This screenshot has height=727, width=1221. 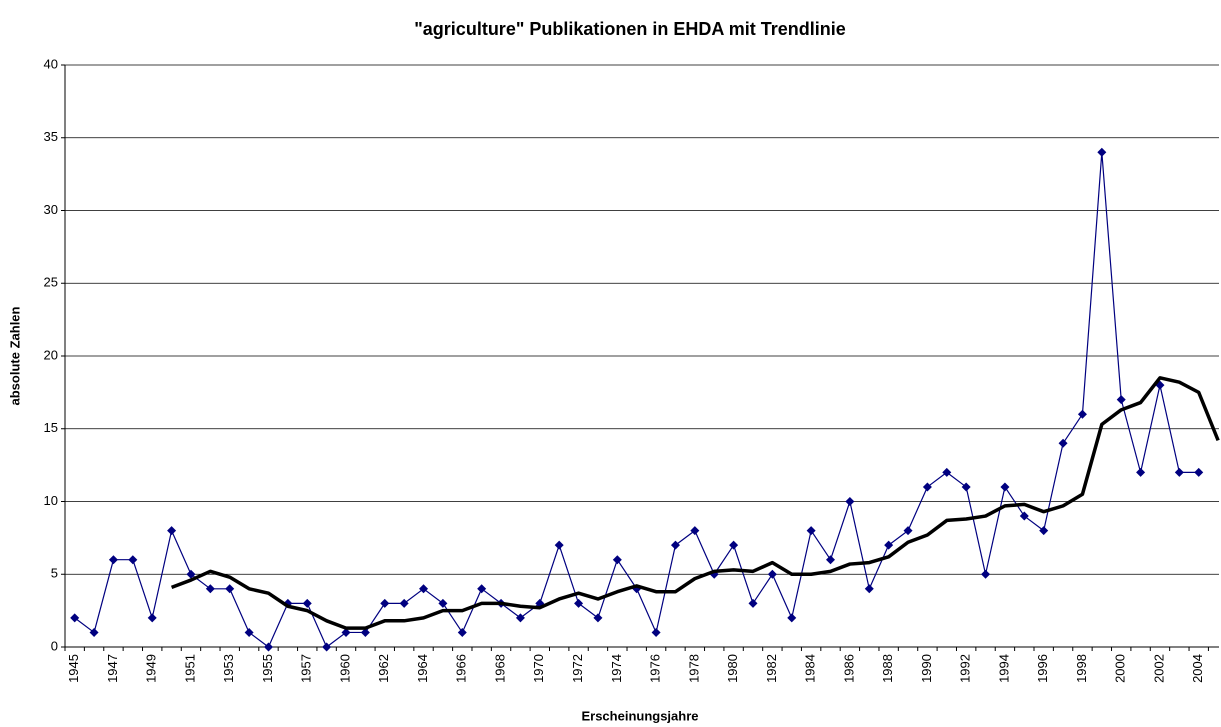 I want to click on x-tick-label: 1980, so click(x=732, y=668).